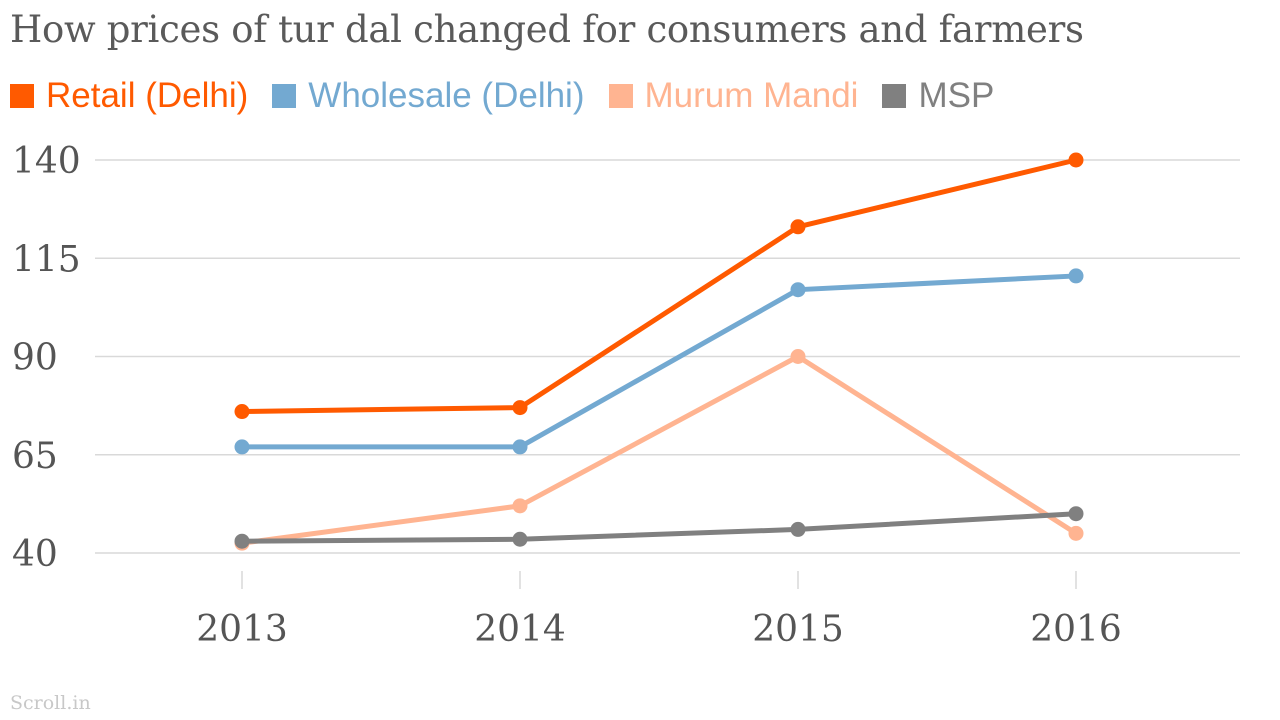 The image size is (1280, 720). Describe the element at coordinates (22, 96) in the screenshot. I see `legend-swatch-retail` at that location.